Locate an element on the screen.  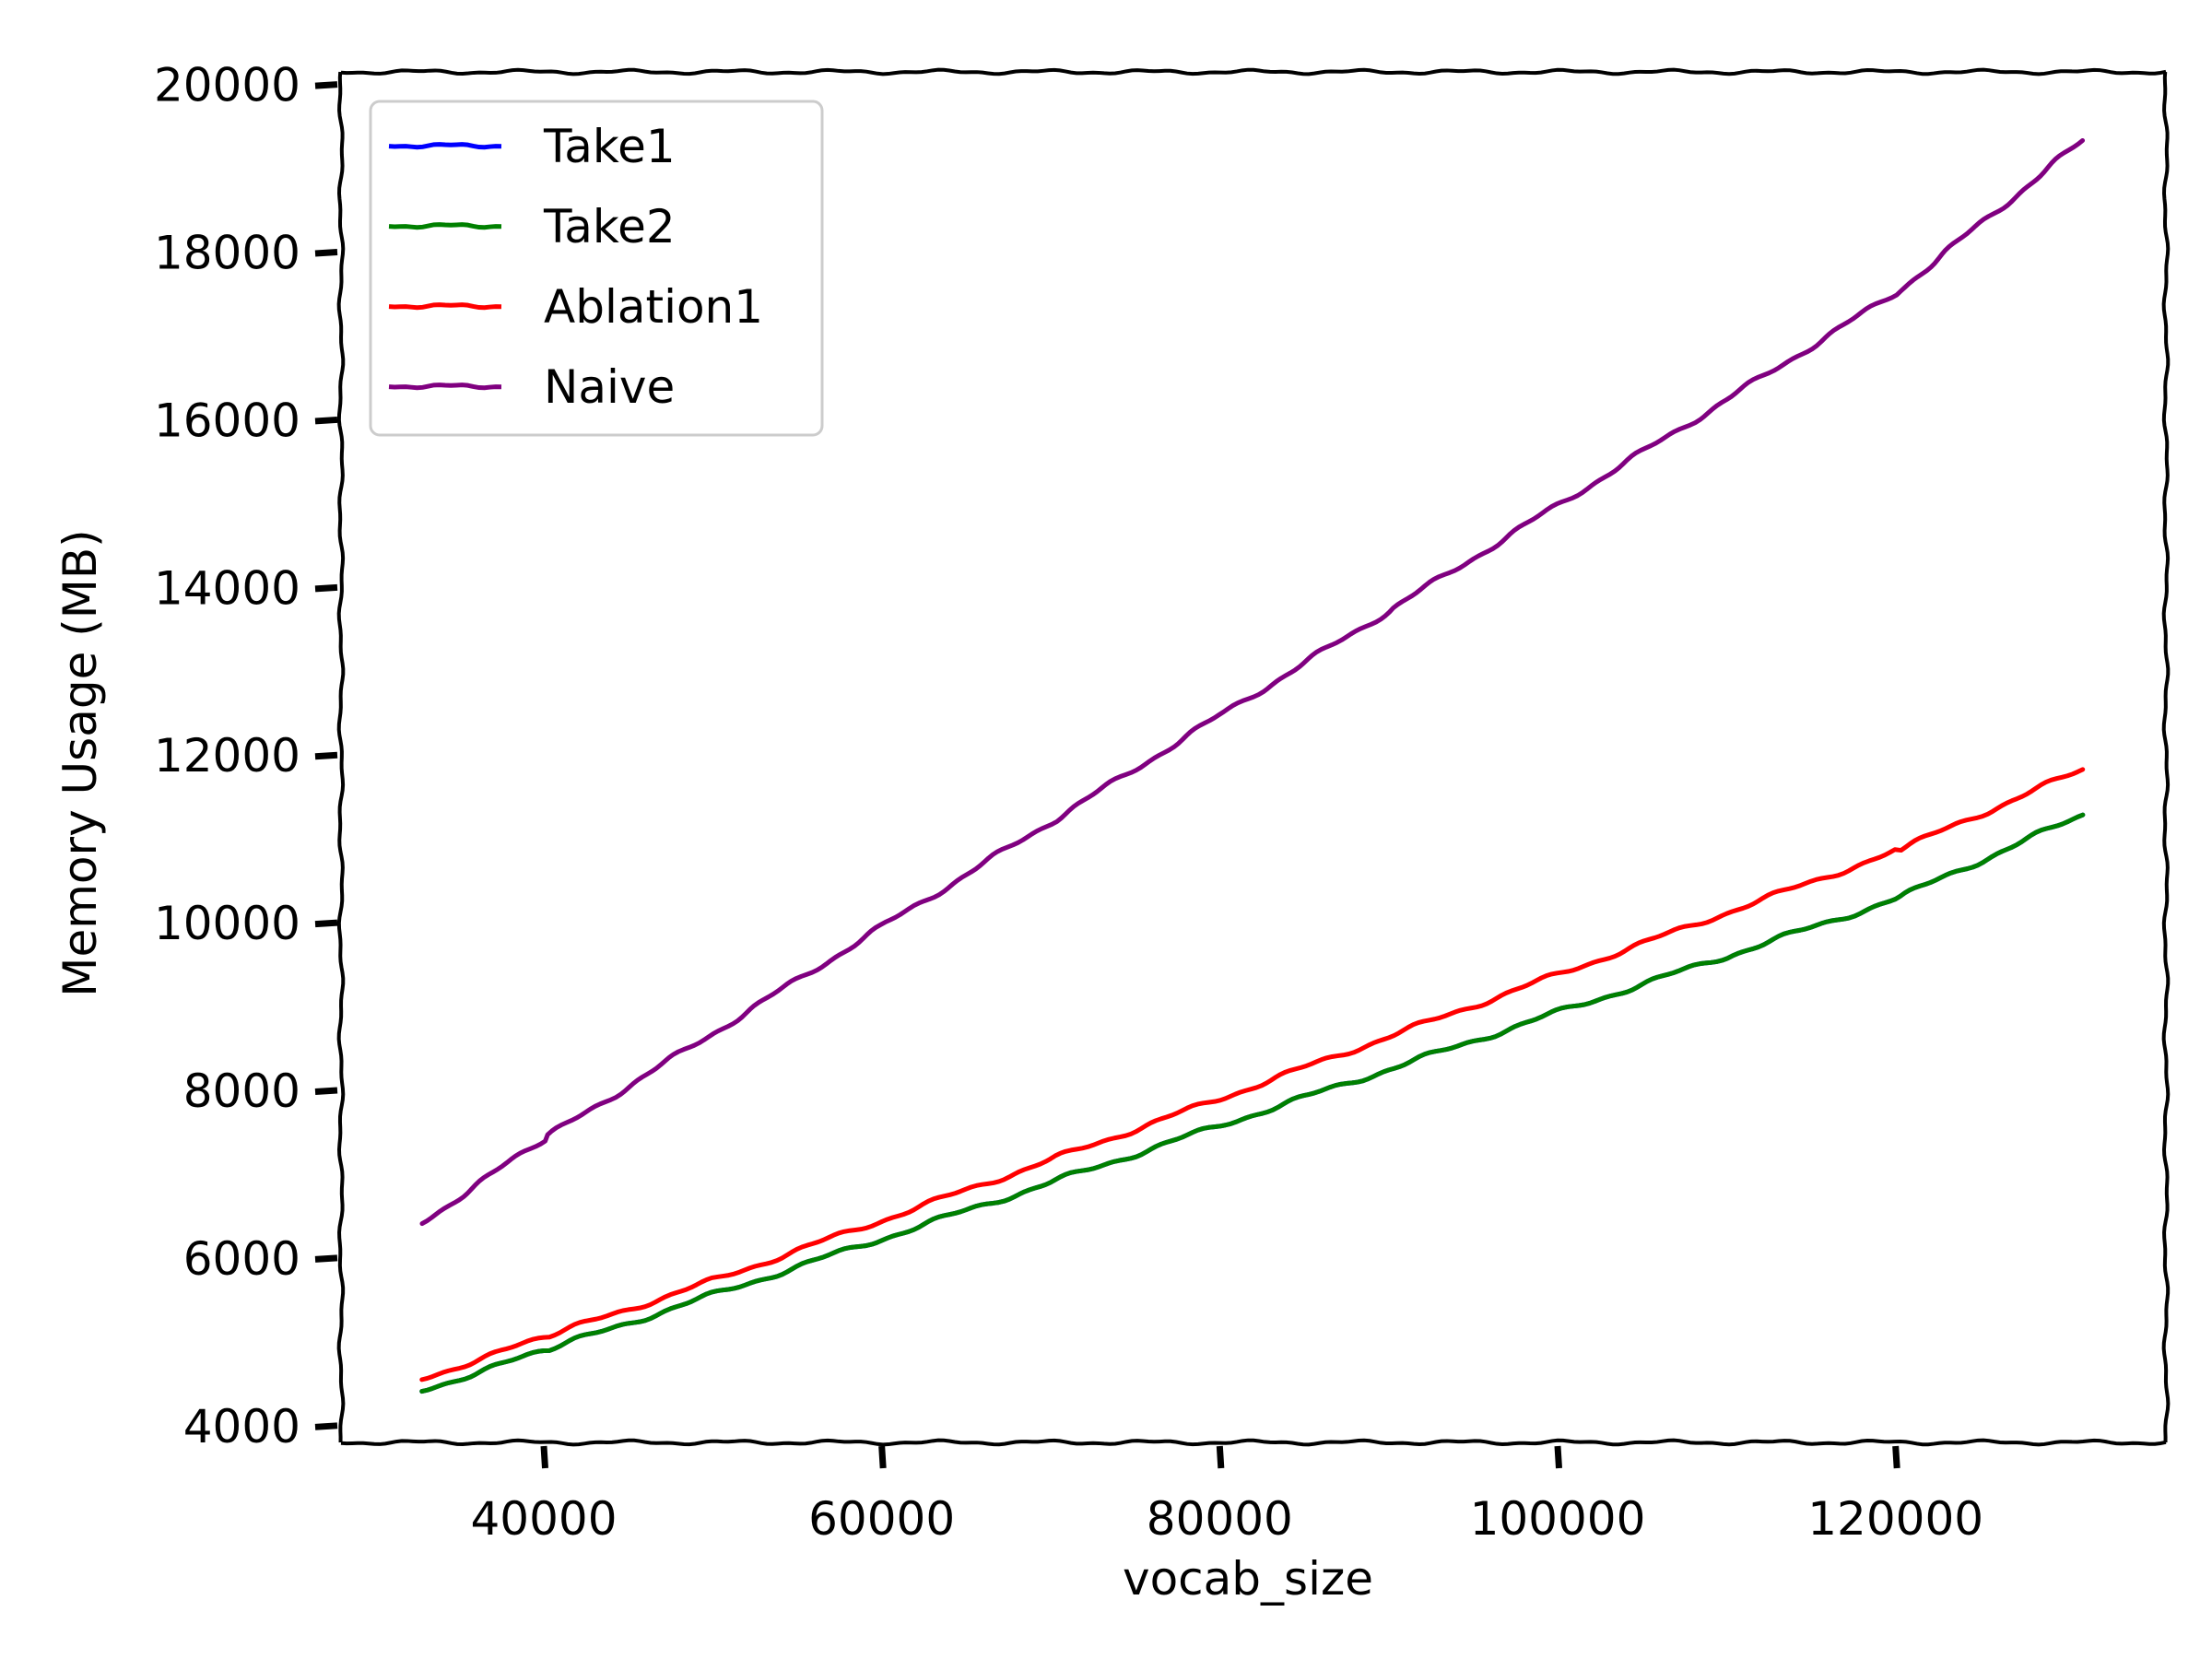
axes-spine-right is located at coordinates (2166, 757).